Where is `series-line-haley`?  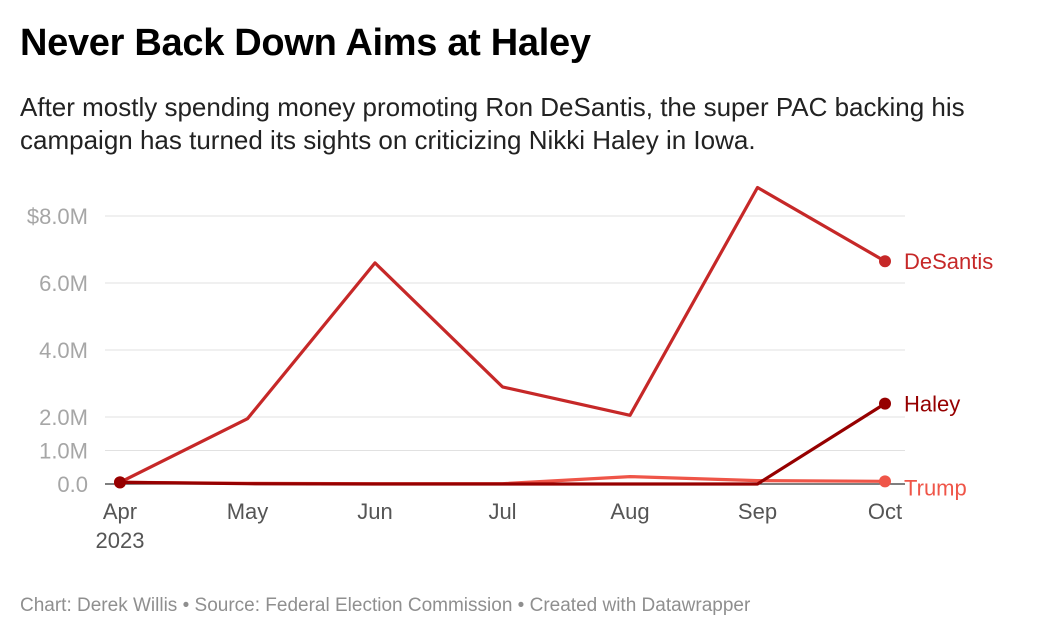 series-line-haley is located at coordinates (502, 444).